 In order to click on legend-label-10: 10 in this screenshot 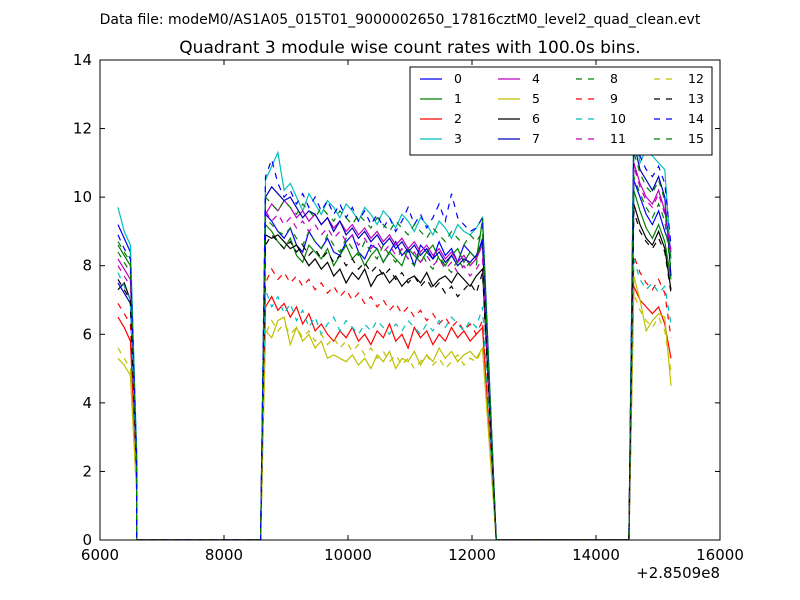, I will do `click(618, 118)`.